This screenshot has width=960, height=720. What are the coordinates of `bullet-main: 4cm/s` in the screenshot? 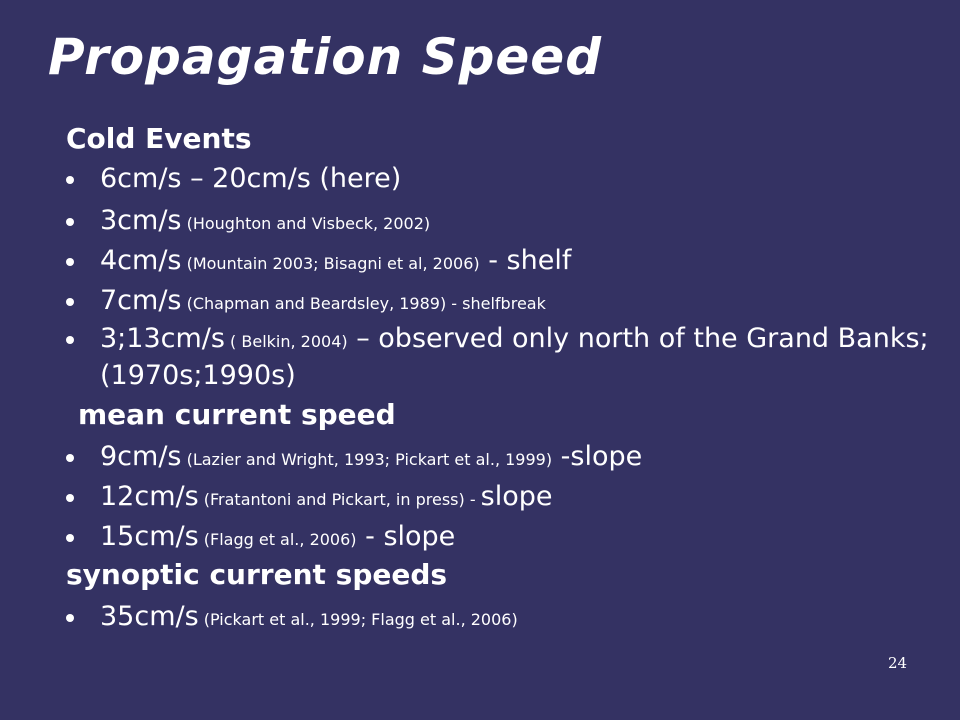 It's located at (141, 260).